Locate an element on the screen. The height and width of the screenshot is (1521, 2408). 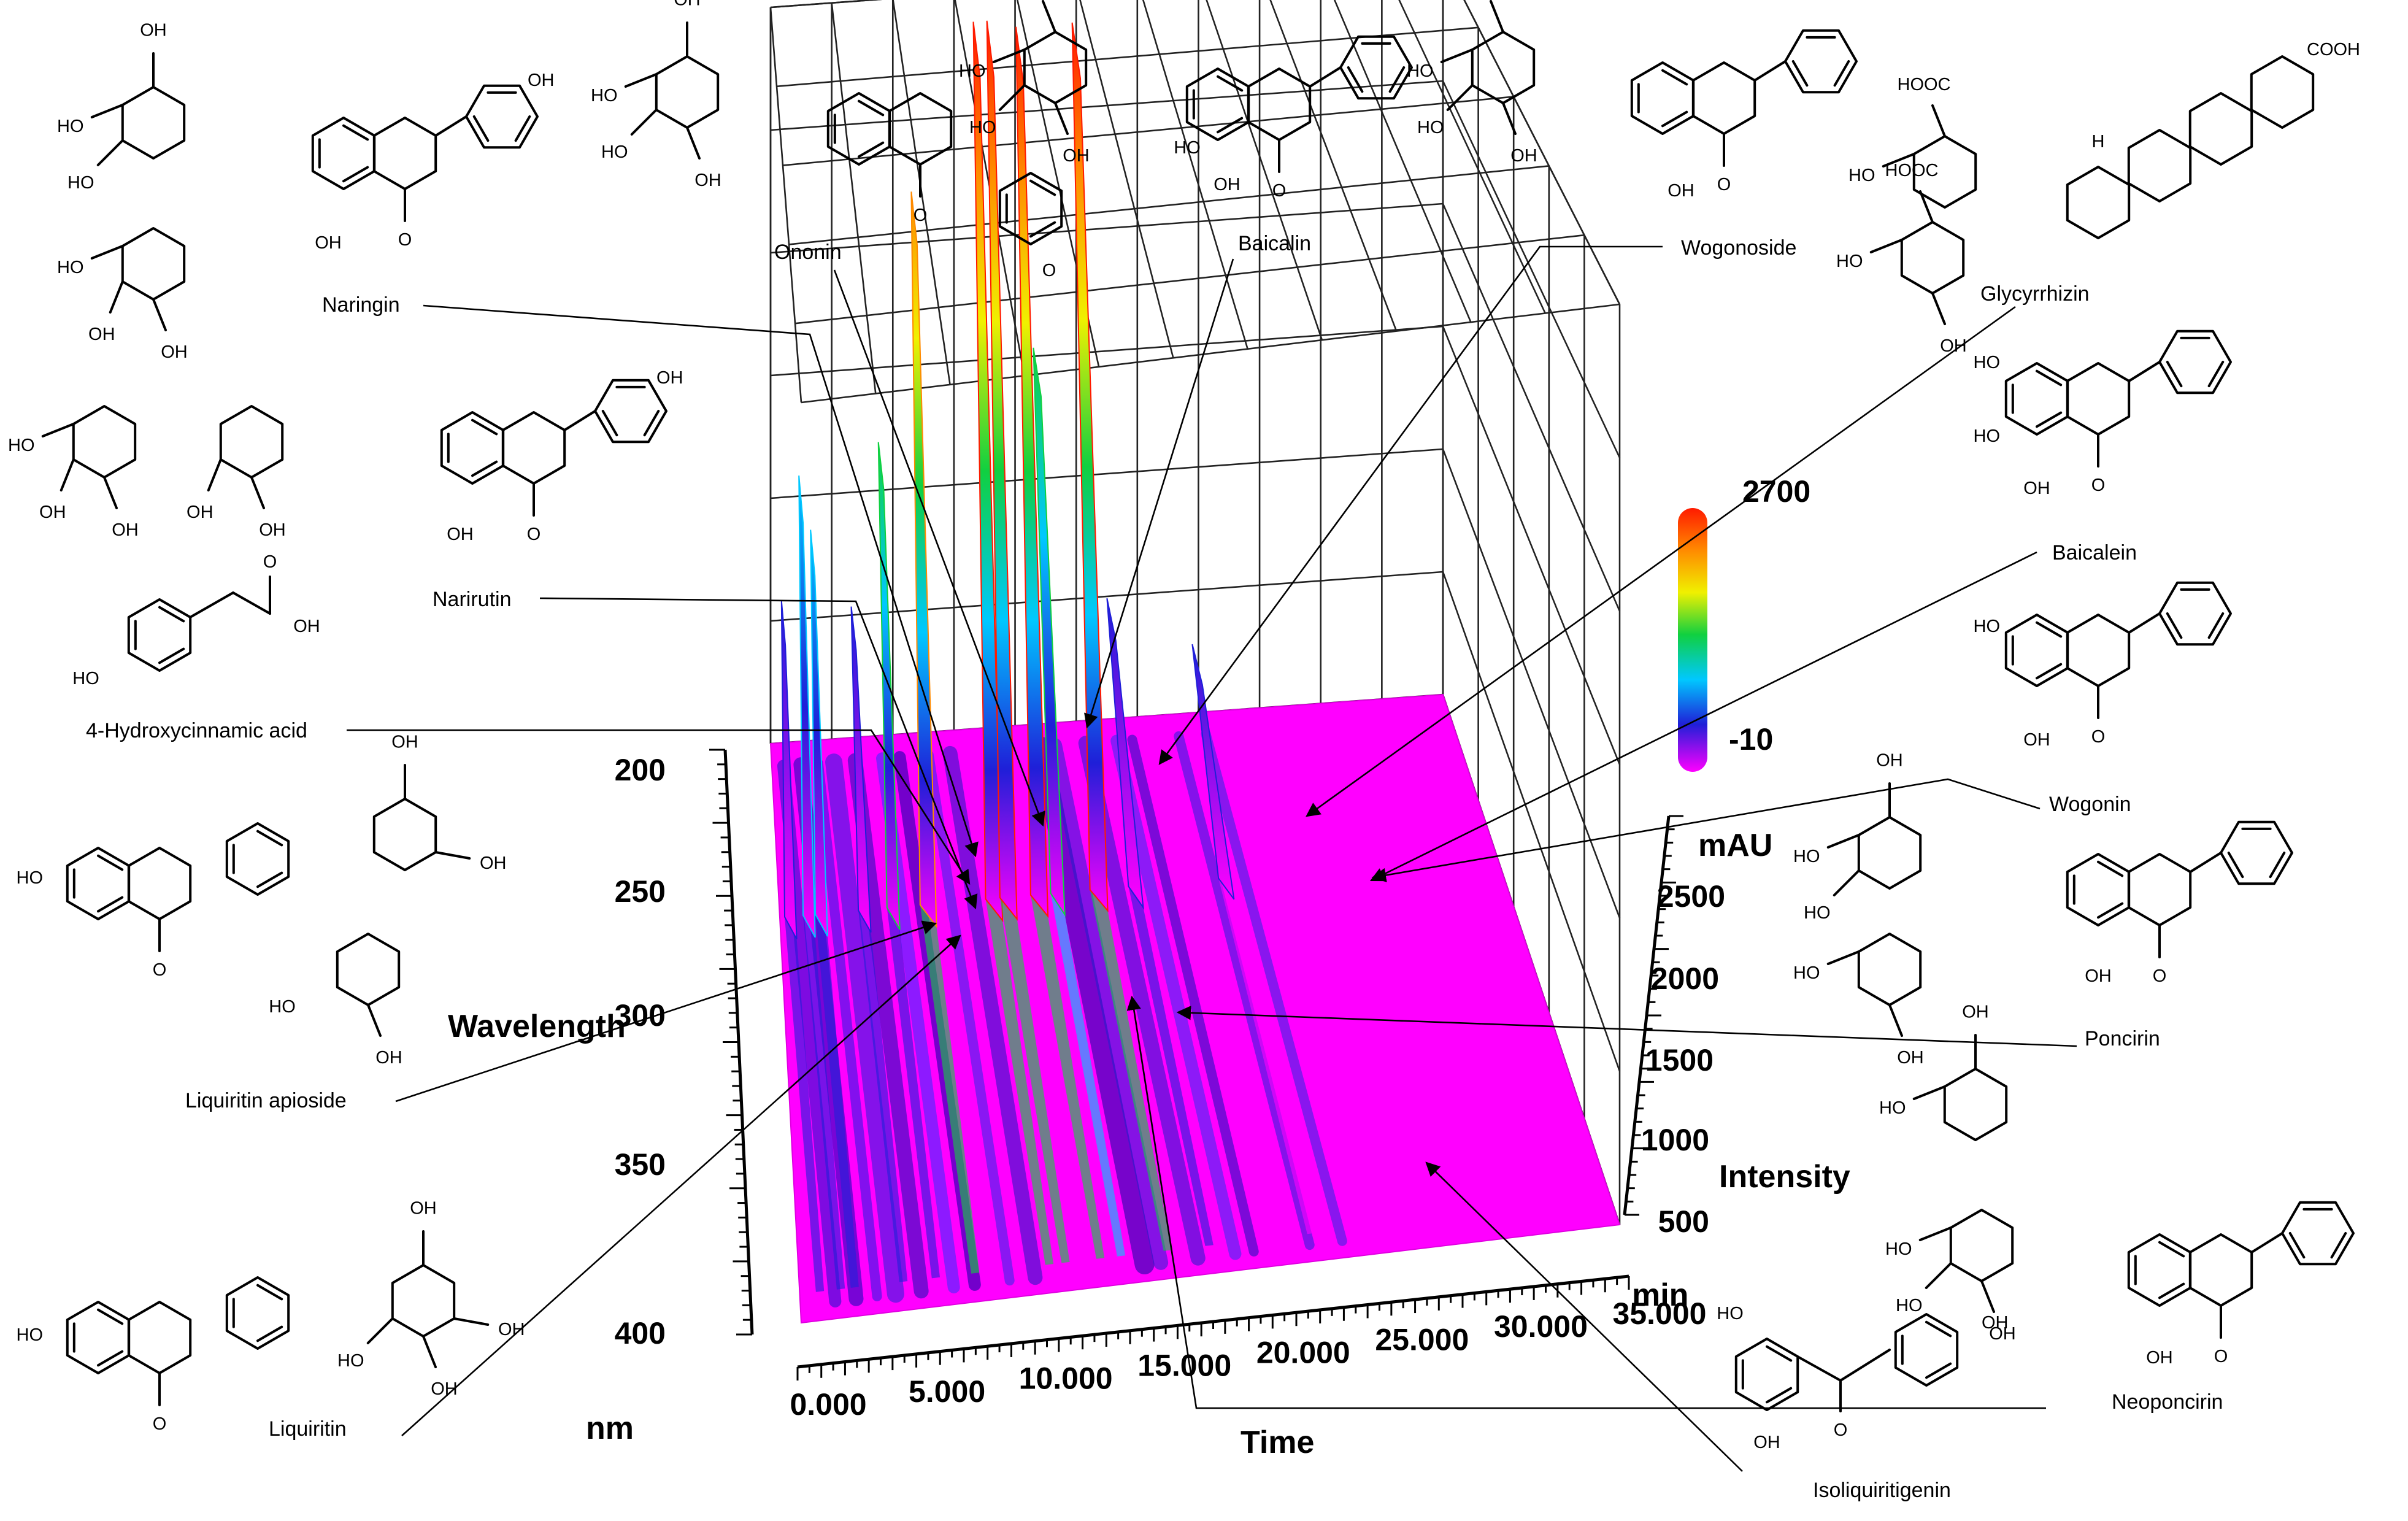
leader-isoliquiritigenin is located at coordinates (1584, 1316).